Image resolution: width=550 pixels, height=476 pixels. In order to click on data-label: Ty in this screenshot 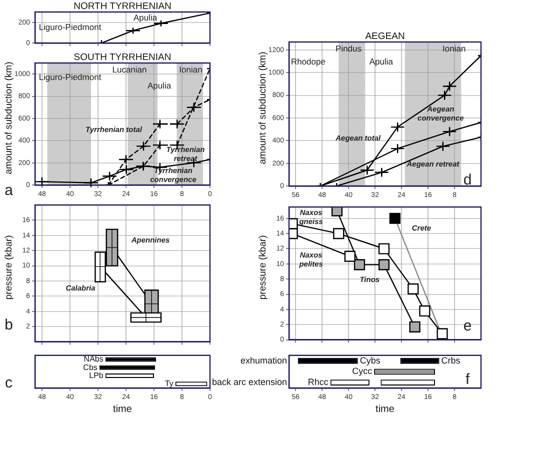, I will do `click(169, 383)`.